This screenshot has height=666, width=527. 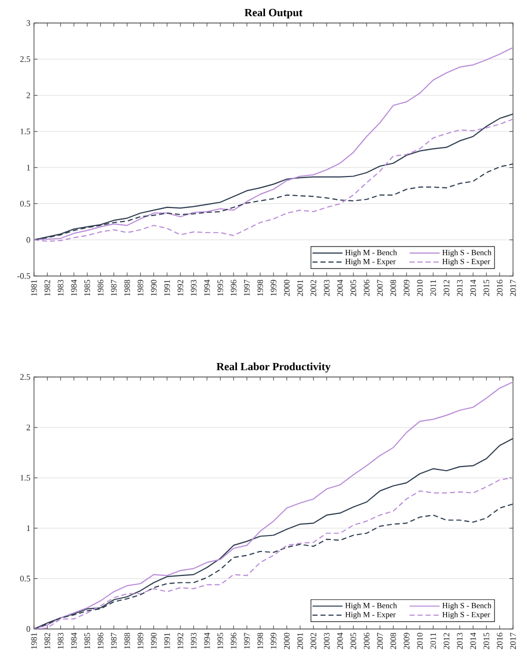 I want to click on y-tick-label: 3, so click(x=28, y=23).